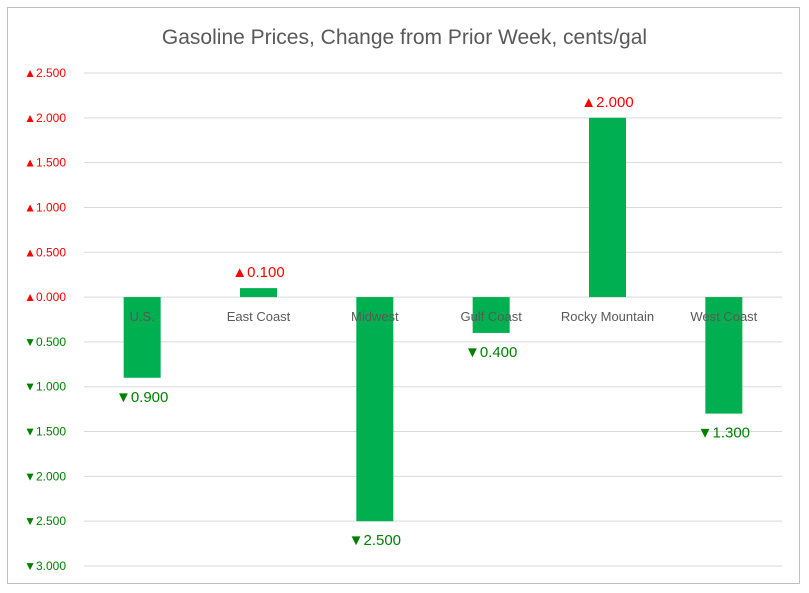 The width and height of the screenshot is (809, 593). I want to click on y-tick-label: ▼1.500, so click(45, 432).